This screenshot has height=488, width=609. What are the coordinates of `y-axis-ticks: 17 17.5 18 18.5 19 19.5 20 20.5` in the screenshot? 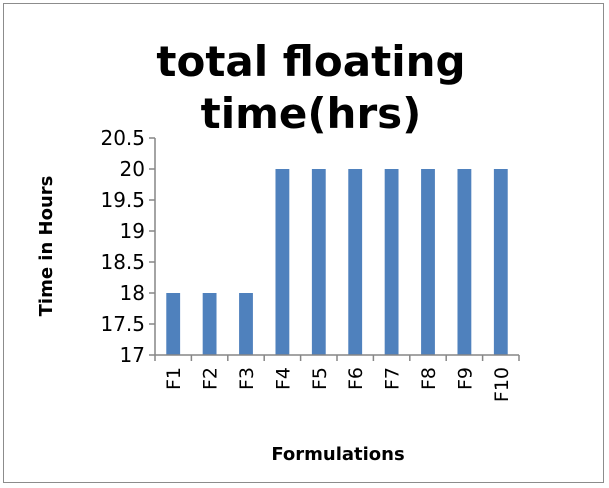 It's located at (127, 246).